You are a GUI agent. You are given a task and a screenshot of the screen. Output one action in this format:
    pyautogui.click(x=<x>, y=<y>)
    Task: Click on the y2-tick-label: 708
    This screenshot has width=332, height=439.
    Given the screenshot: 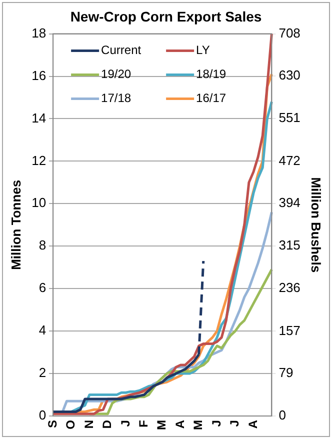 What is the action you would take?
    pyautogui.click(x=289, y=32)
    